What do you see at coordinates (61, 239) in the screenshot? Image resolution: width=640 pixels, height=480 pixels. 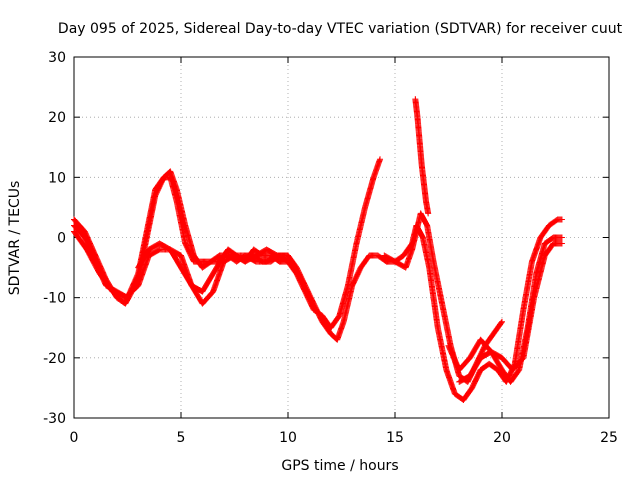 I see `y-tick-label: 0` at bounding box center [61, 239].